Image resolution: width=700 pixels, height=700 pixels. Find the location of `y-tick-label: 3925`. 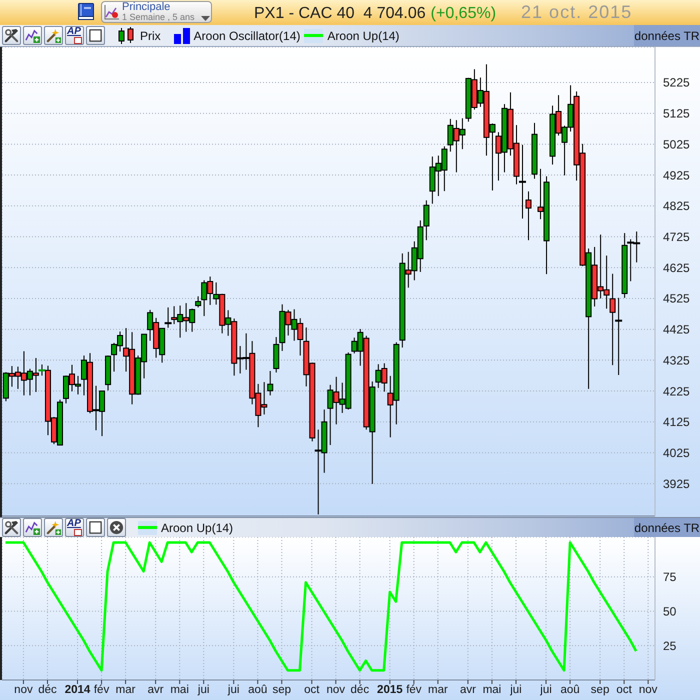

y-tick-label: 3925 is located at coordinates (676, 483).